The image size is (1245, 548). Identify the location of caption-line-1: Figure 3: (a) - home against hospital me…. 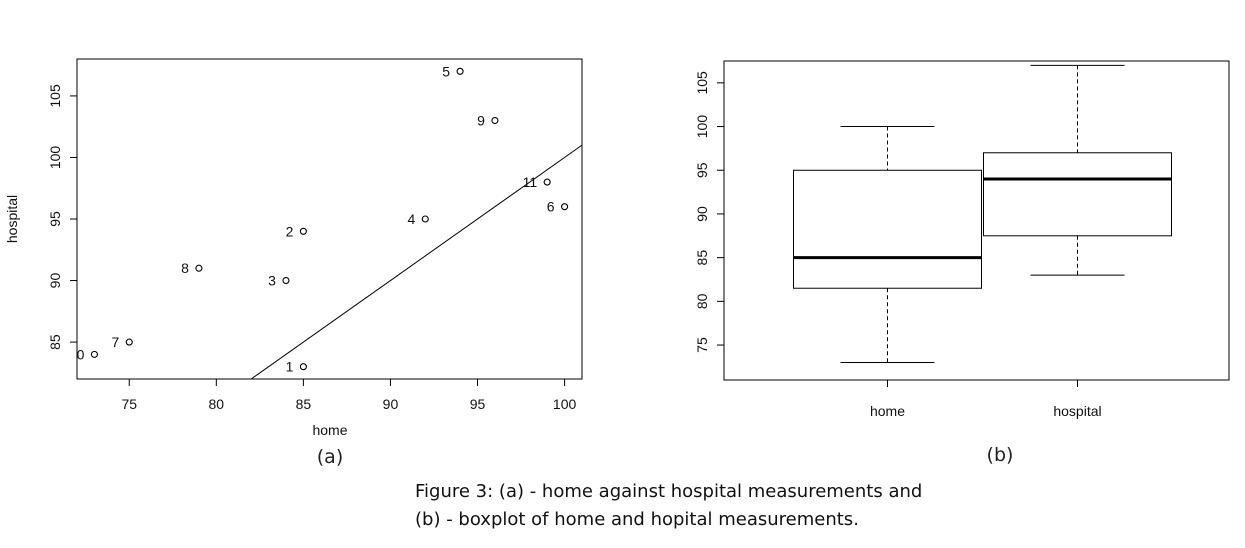
(669, 491).